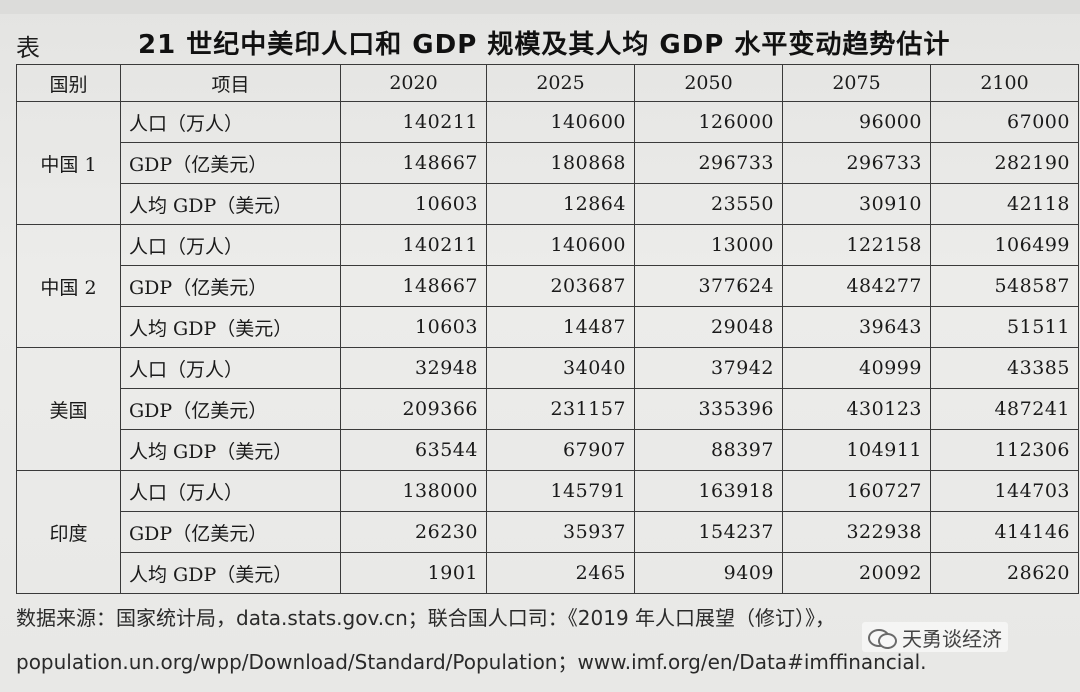 The width and height of the screenshot is (1080, 692). I want to click on header-cell: 国别, so click(68, 83).